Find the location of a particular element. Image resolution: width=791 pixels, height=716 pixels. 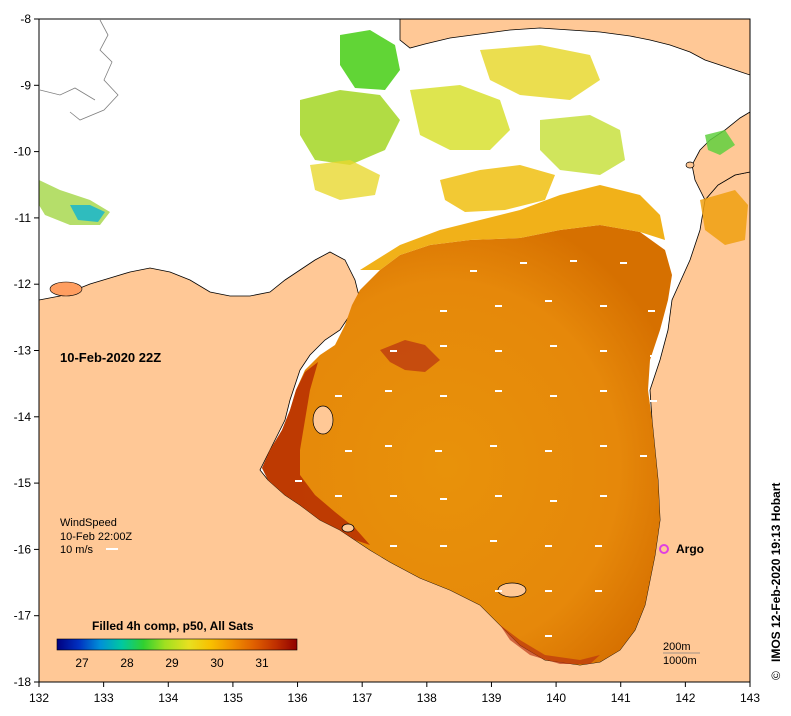

y-axis: -8 -9 -10 -11 -12 -13 -14 -15 -16 -17 -18 is located at coordinates (26, 350).